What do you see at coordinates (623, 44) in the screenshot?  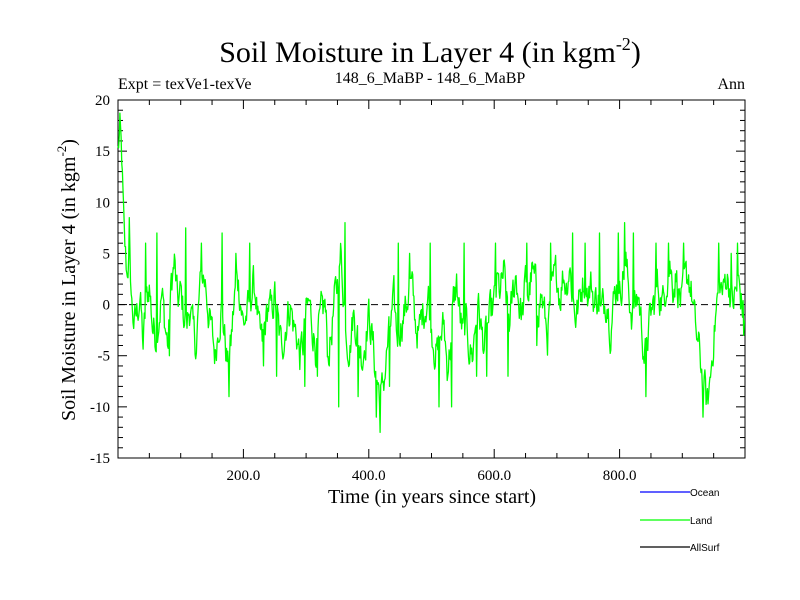 I see `chart-title-superscript: -2` at bounding box center [623, 44].